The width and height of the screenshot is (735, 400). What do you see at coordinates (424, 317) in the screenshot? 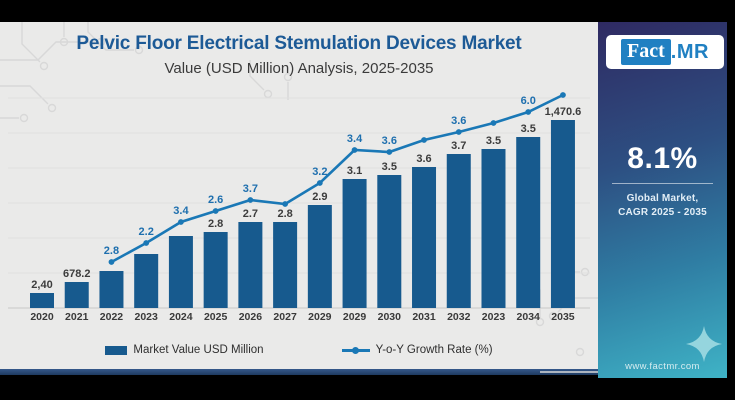
I see `x-axis-label-11: 2031` at bounding box center [424, 317].